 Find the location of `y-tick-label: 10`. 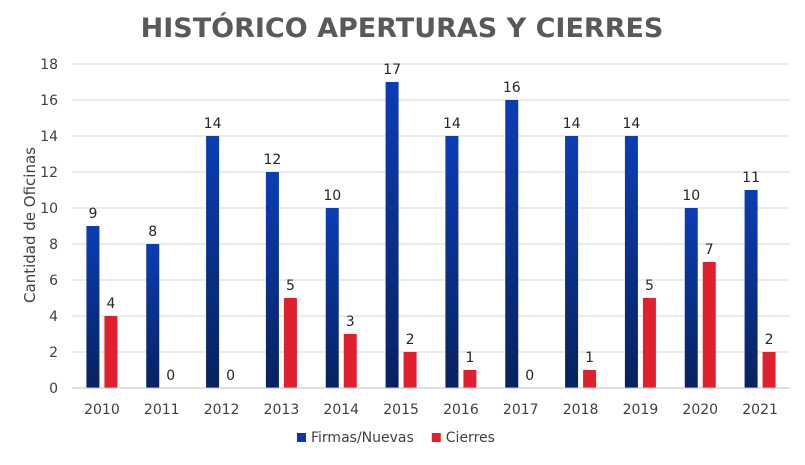

y-tick-label: 10 is located at coordinates (49, 209).